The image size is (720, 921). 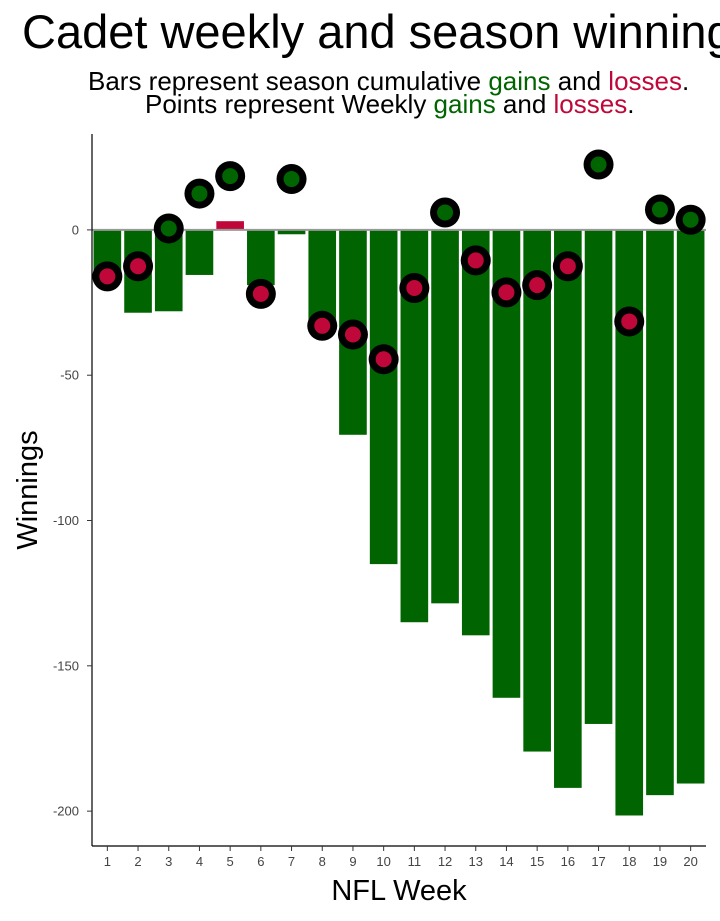 I want to click on y-tick-label: -100, so click(x=66, y=520).